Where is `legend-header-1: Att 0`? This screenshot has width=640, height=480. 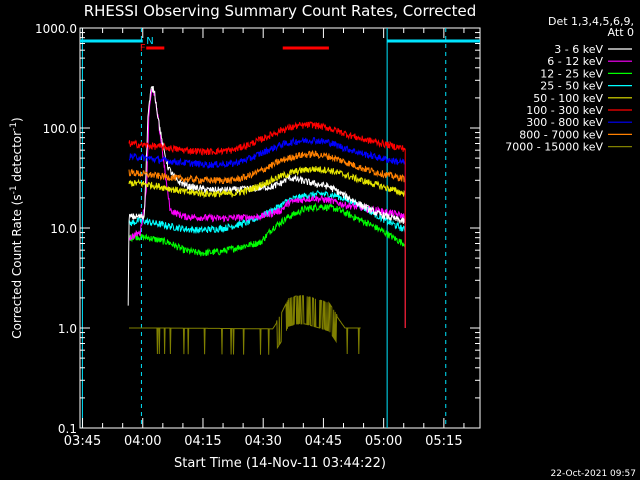 legend-header-1: Att 0 is located at coordinates (621, 32).